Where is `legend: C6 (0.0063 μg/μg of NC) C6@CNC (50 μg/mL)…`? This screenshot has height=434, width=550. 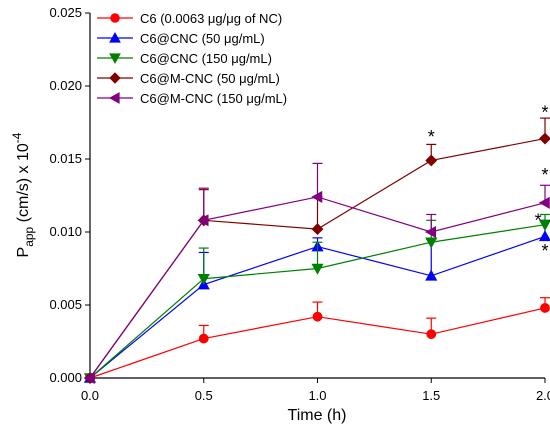 legend: C6 (0.0063 μg/μg of NC) C6@CNC (50 μg/mL)… is located at coordinates (192, 58).